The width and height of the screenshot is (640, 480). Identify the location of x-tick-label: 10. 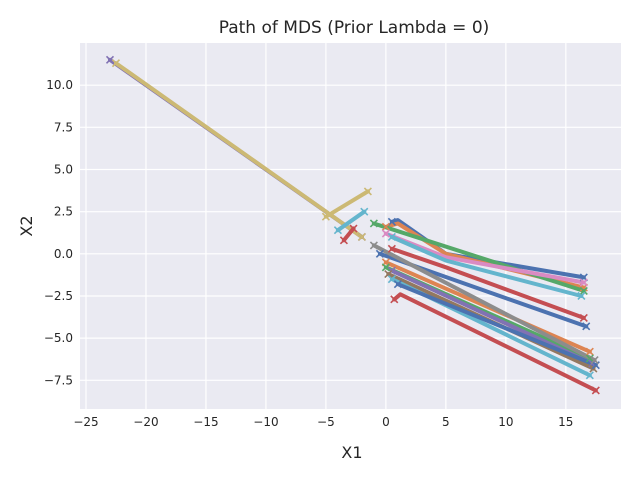
(505, 422).